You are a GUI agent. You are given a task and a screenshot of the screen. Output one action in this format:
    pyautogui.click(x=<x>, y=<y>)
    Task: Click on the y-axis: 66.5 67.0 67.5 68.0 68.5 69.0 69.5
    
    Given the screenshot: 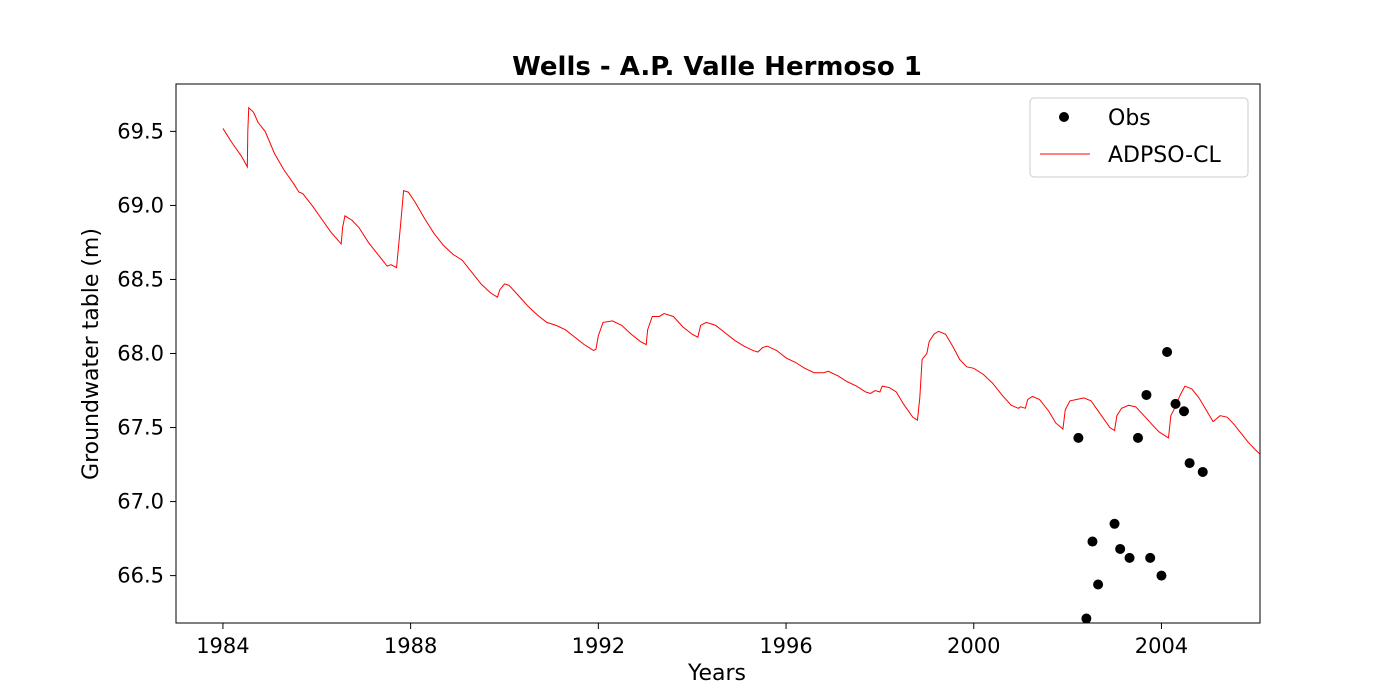 What is the action you would take?
    pyautogui.click(x=146, y=353)
    